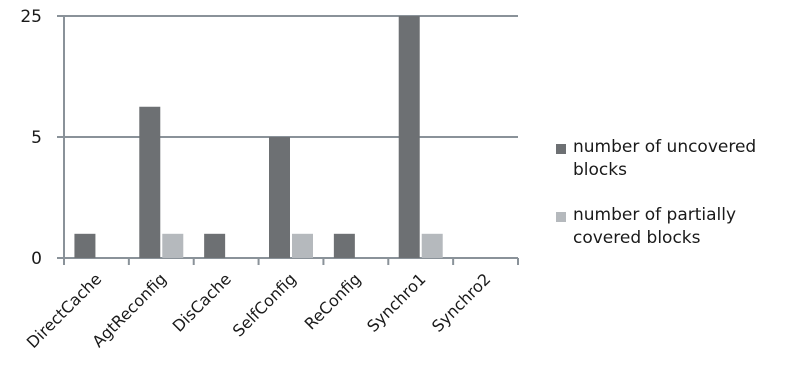 The image size is (787, 369). I want to click on x-tick-label-SelfConfig: SelfConfig, so click(264, 304).